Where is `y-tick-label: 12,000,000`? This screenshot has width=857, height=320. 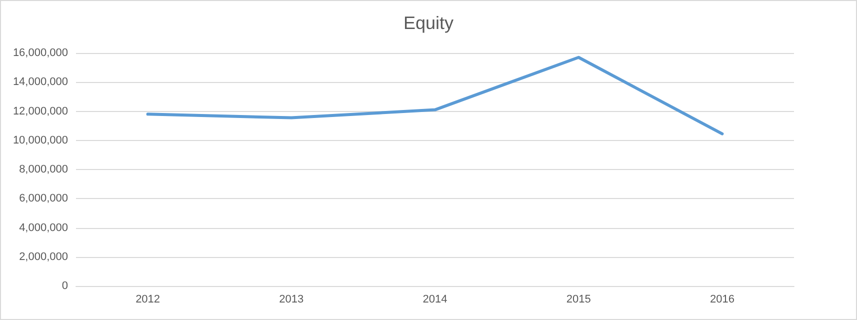
y-tick-label: 12,000,000 is located at coordinates (40, 111).